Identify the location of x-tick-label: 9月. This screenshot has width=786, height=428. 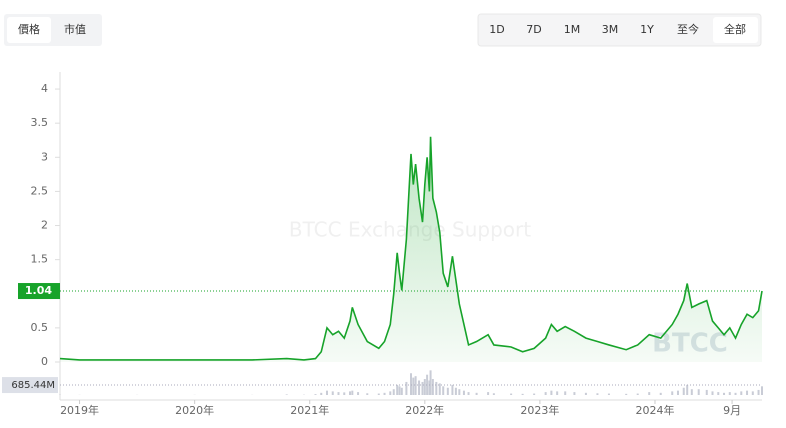
(732, 410).